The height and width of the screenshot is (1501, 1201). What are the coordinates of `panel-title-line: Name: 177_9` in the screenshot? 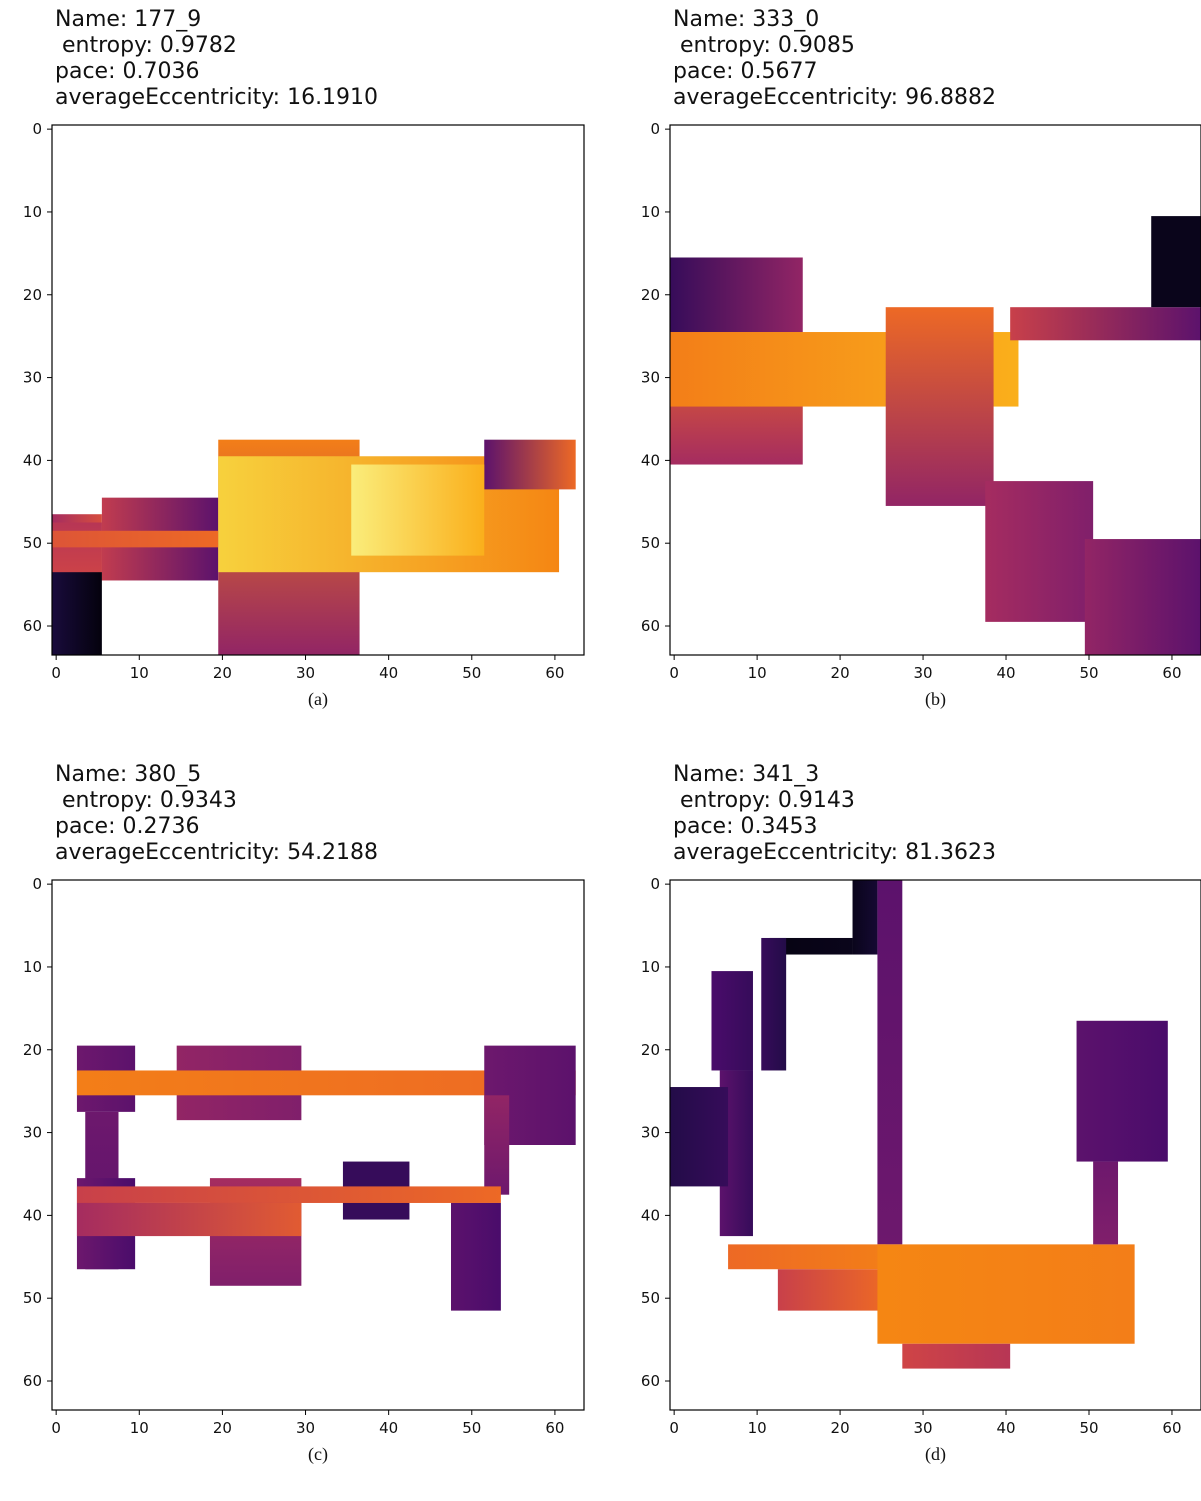 It's located at (128, 19).